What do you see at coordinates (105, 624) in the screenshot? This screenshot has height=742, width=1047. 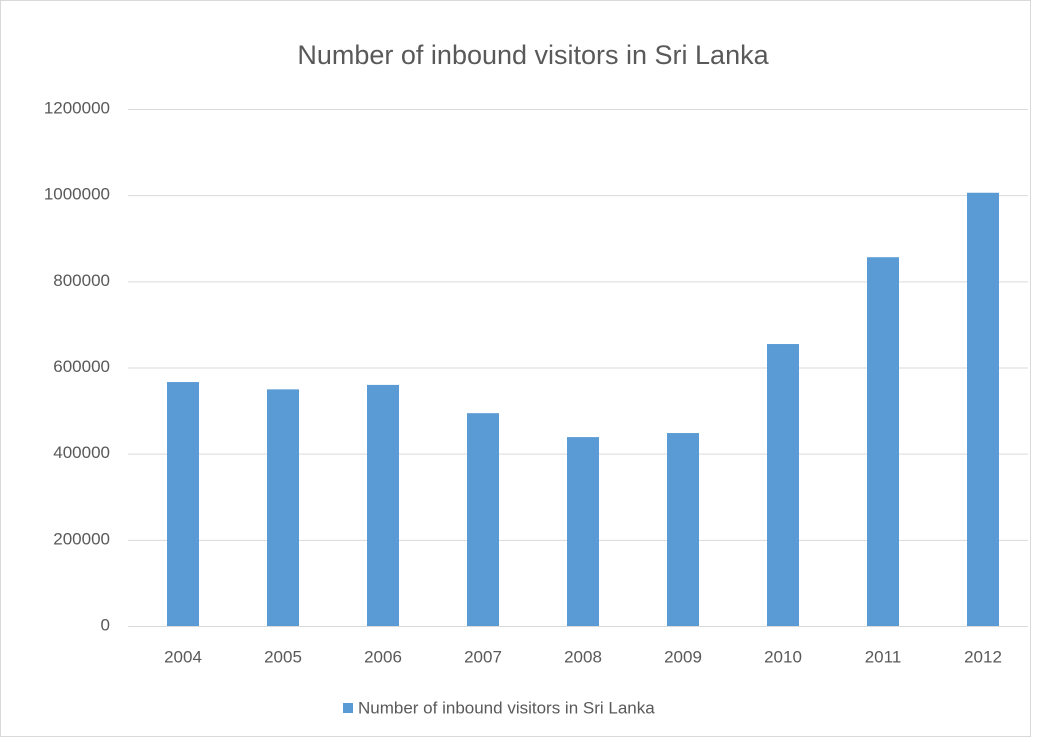 I see `y-tick-label: 0` at bounding box center [105, 624].